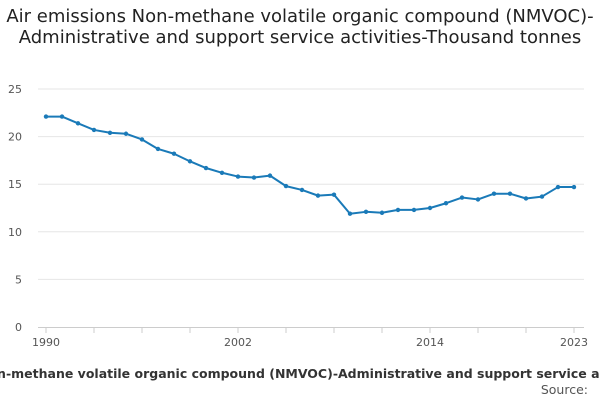  I want to click on source-label: Source:, so click(564, 389).